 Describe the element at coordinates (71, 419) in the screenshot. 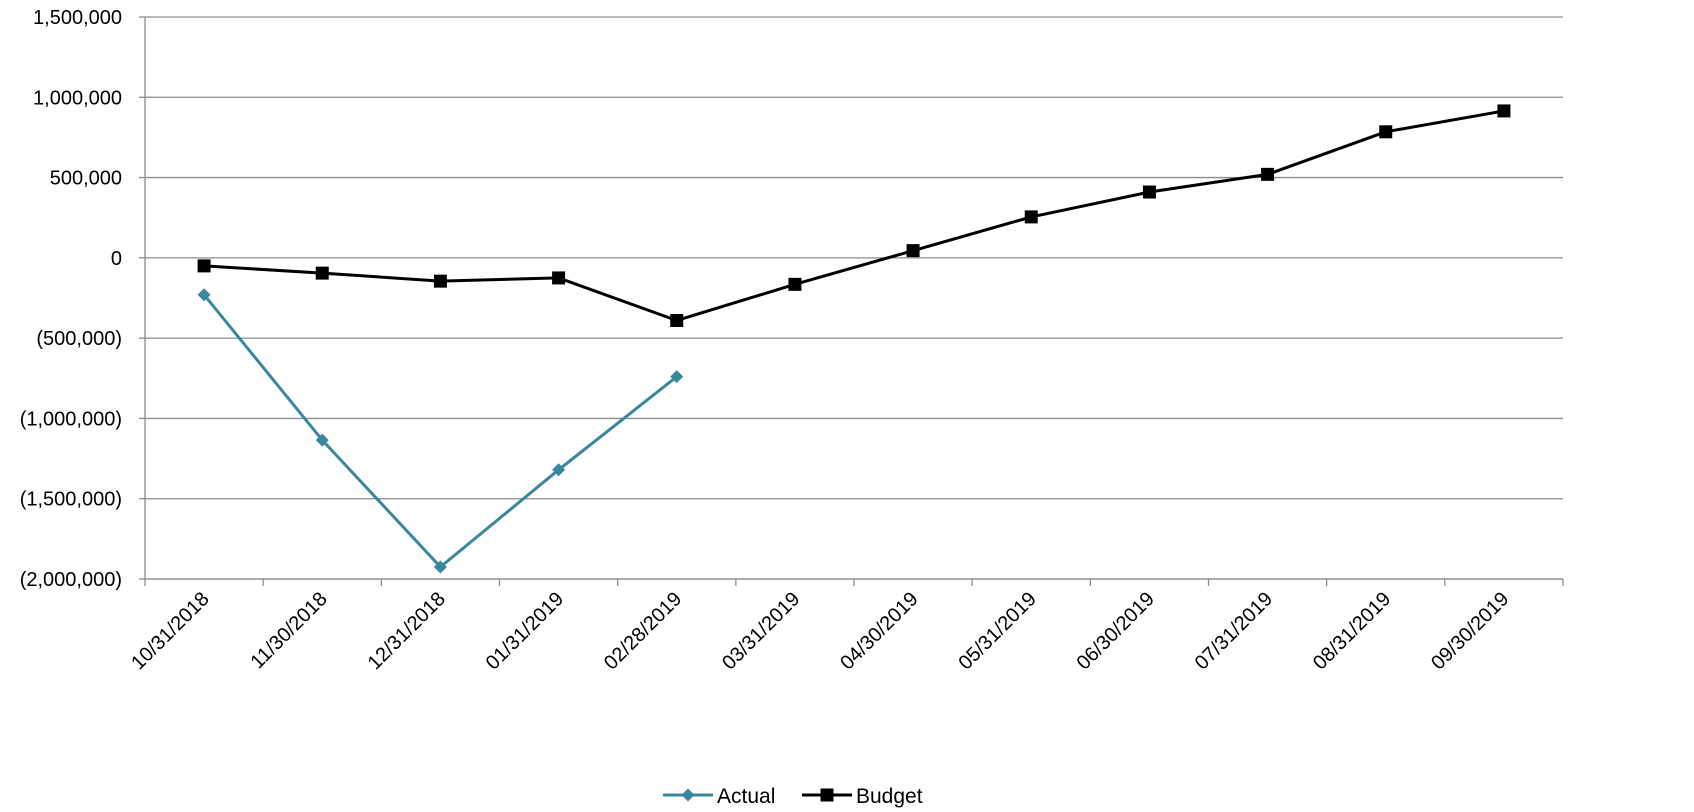

I see `y-tick-label: (1,000,000)` at that location.